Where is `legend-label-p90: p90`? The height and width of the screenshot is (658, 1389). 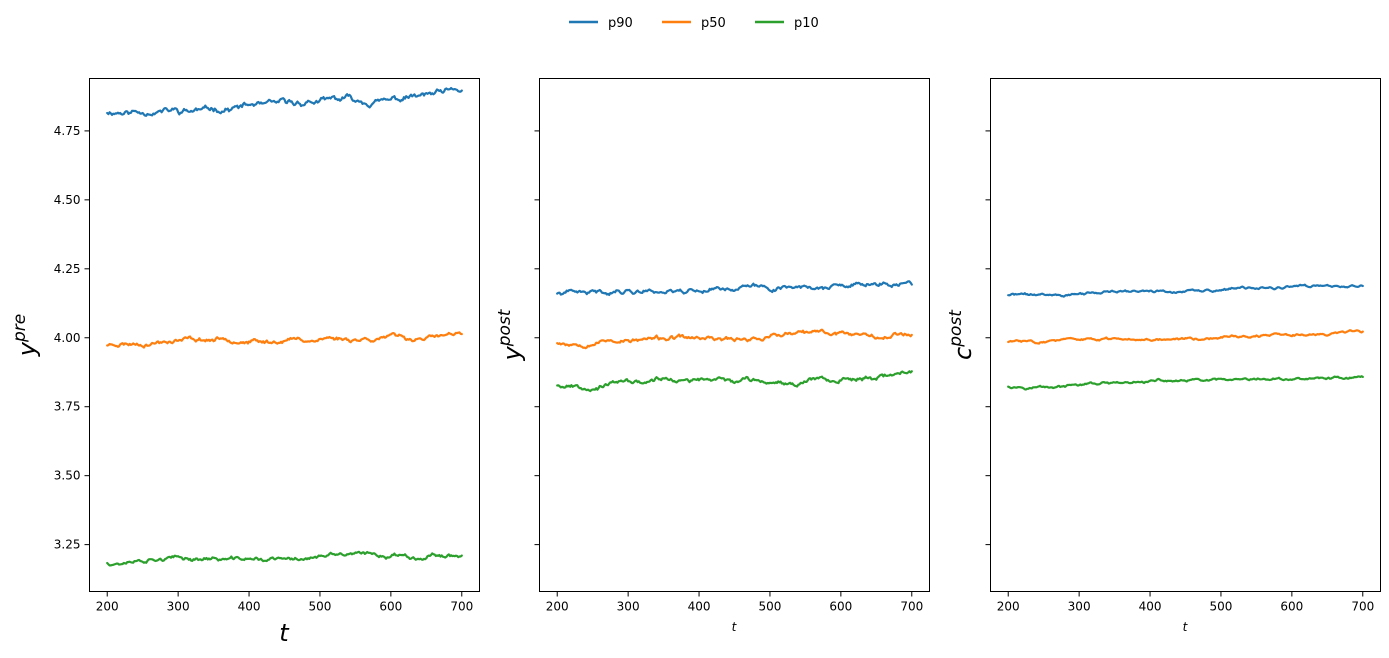 legend-label-p90: p90 is located at coordinates (620, 23).